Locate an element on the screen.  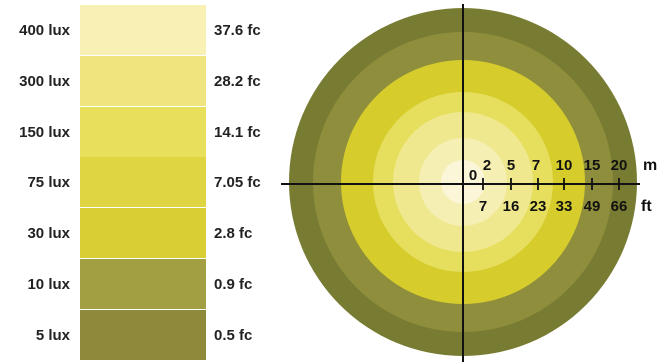
lux-label: 75 lux is located at coordinates (48, 183).